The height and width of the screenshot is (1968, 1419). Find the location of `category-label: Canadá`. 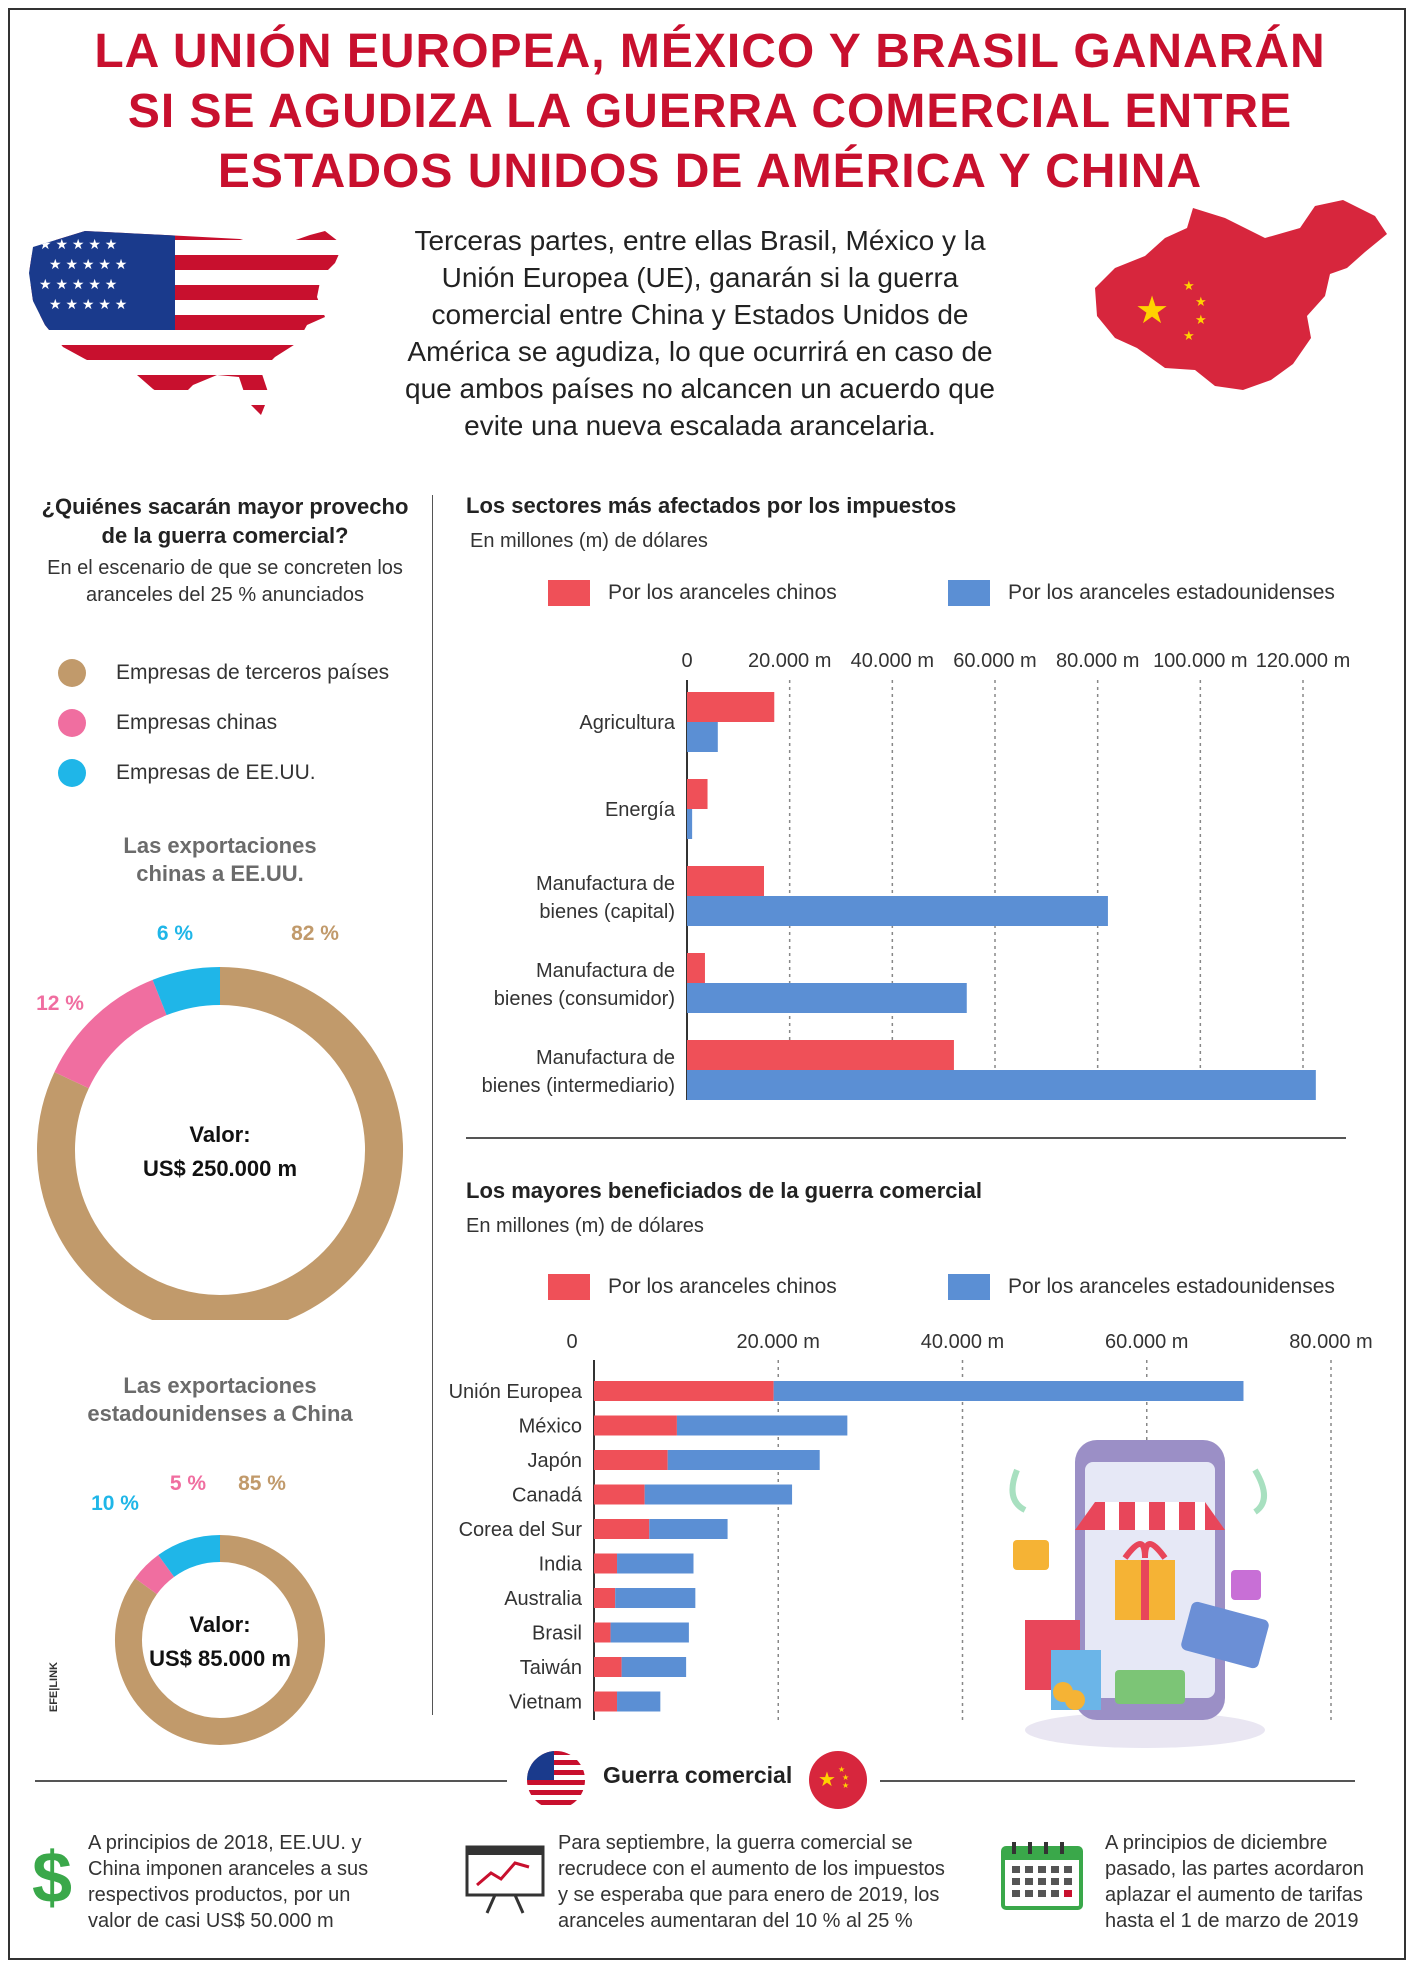

category-label: Canadá is located at coordinates (547, 1496).